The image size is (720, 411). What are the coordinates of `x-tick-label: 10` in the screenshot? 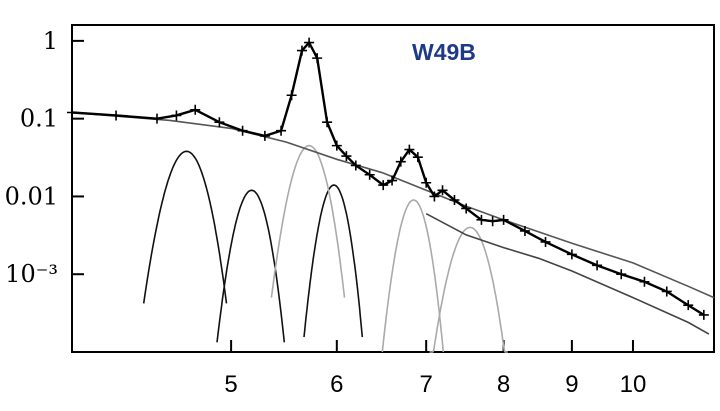 It's located at (633, 384).